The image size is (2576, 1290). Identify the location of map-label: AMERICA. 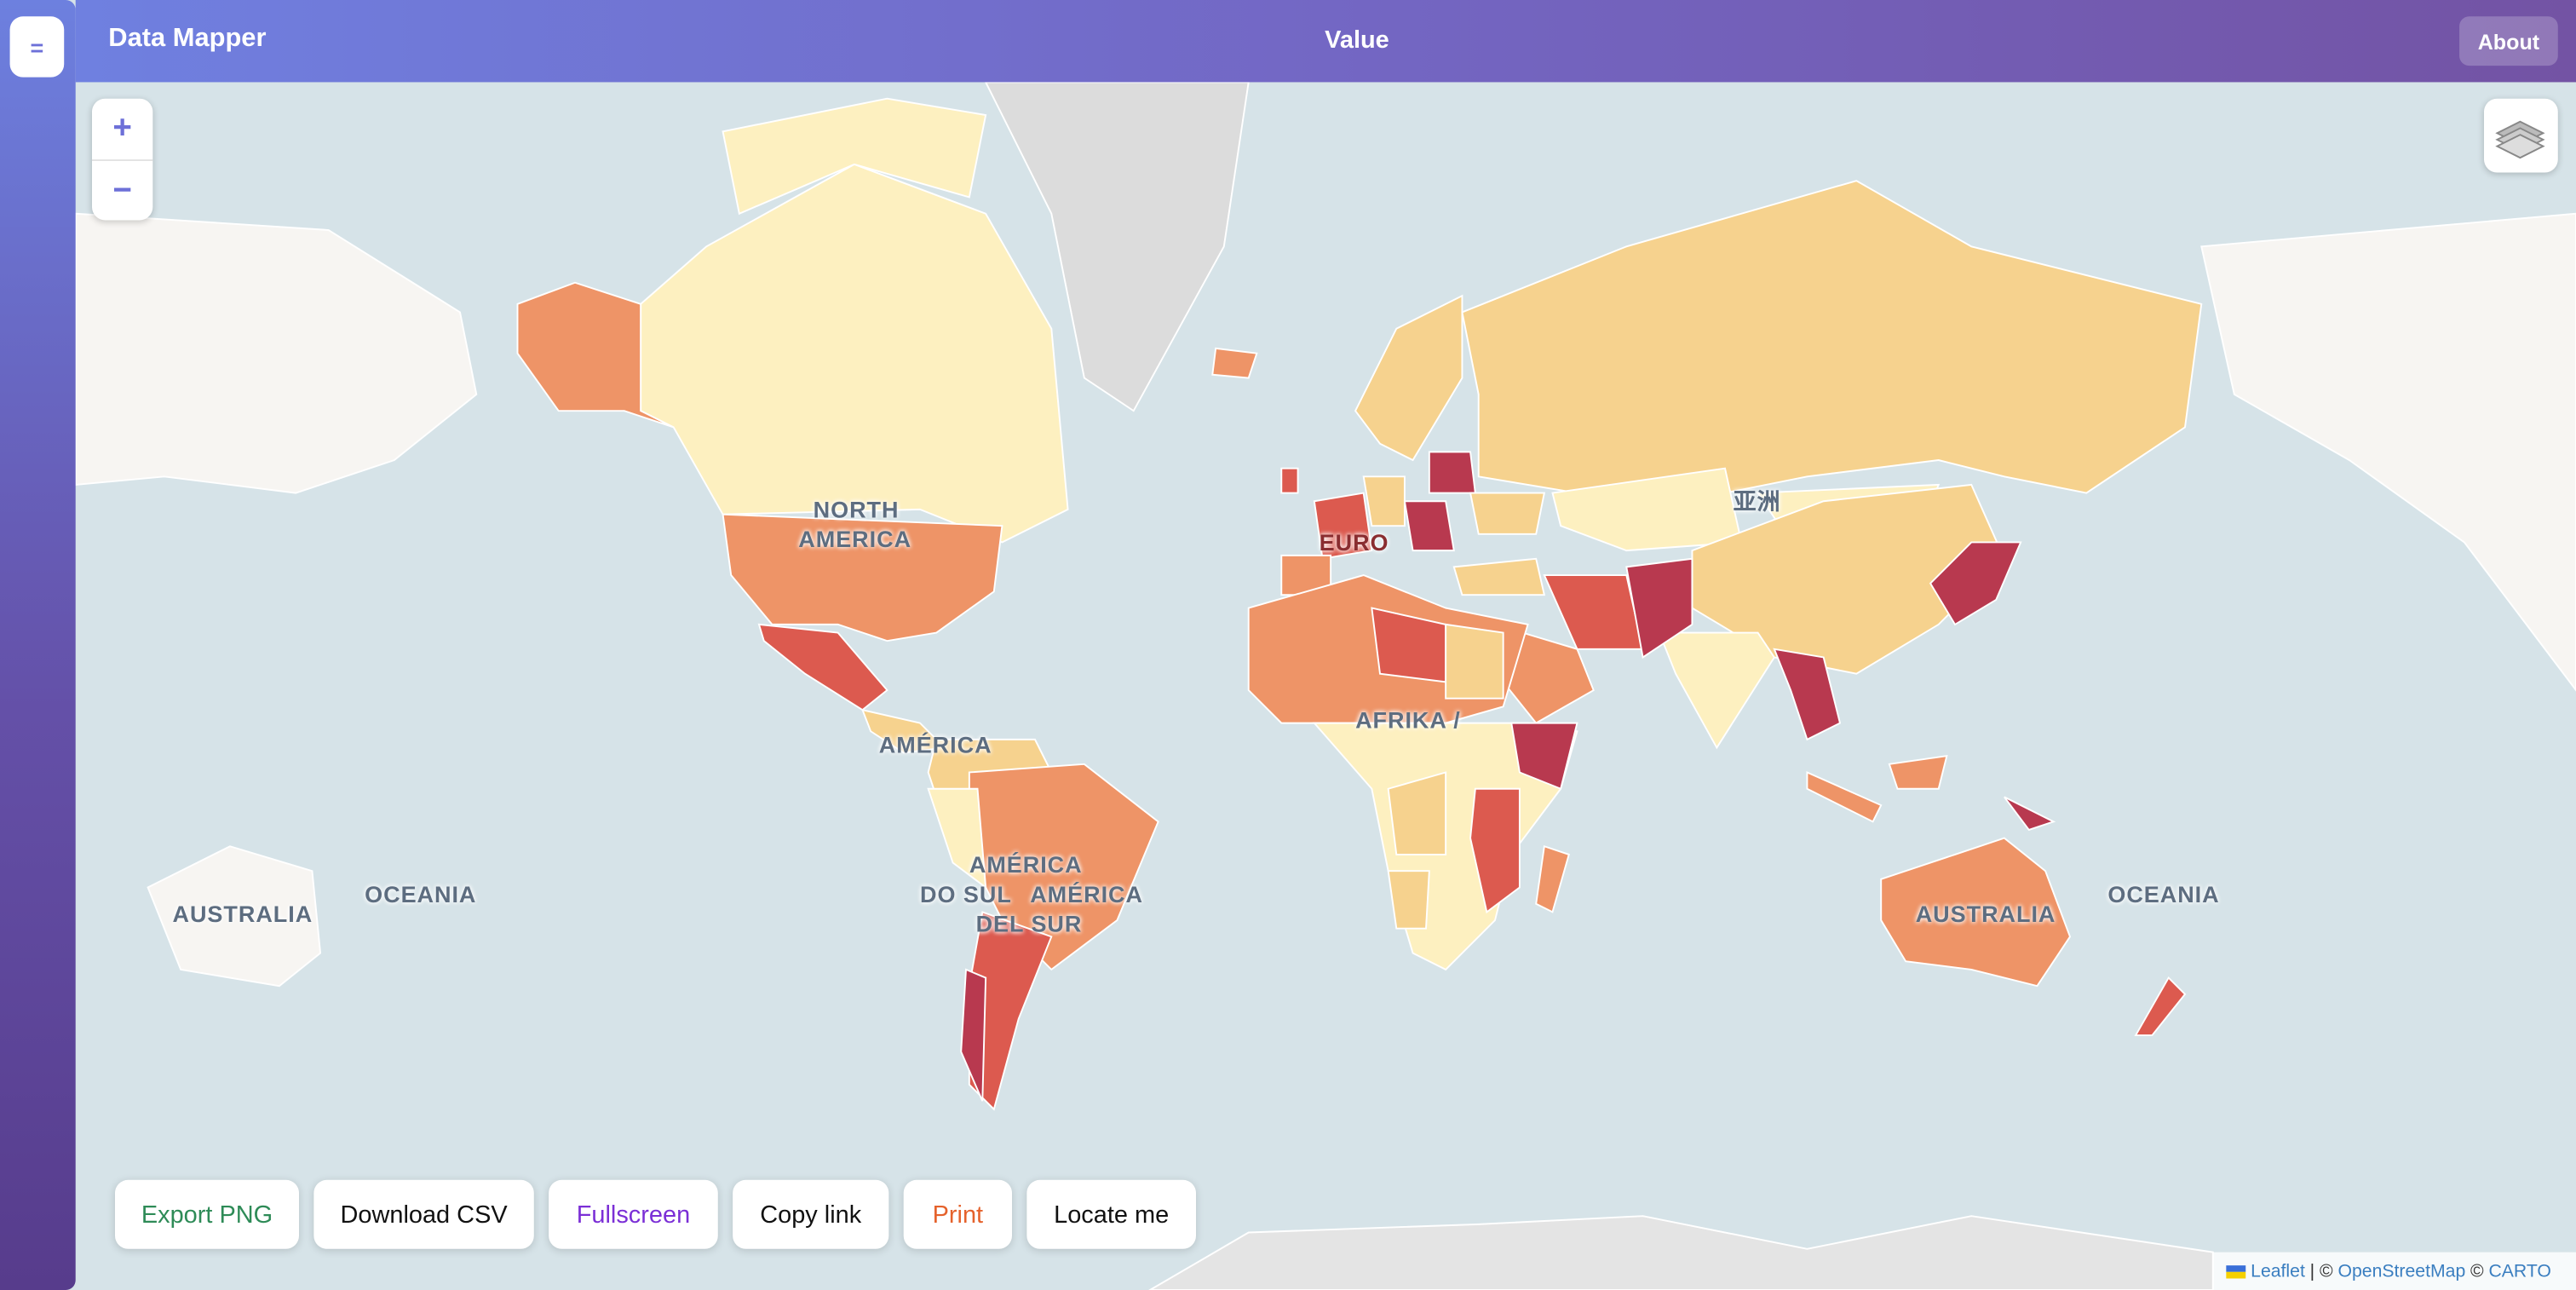
(855, 540).